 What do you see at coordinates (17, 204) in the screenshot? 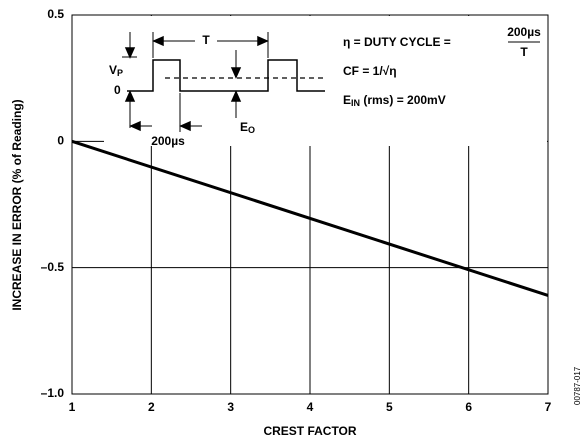
I see `y-axis-title: INCREASE IN ERROR (% of Reading)` at bounding box center [17, 204].